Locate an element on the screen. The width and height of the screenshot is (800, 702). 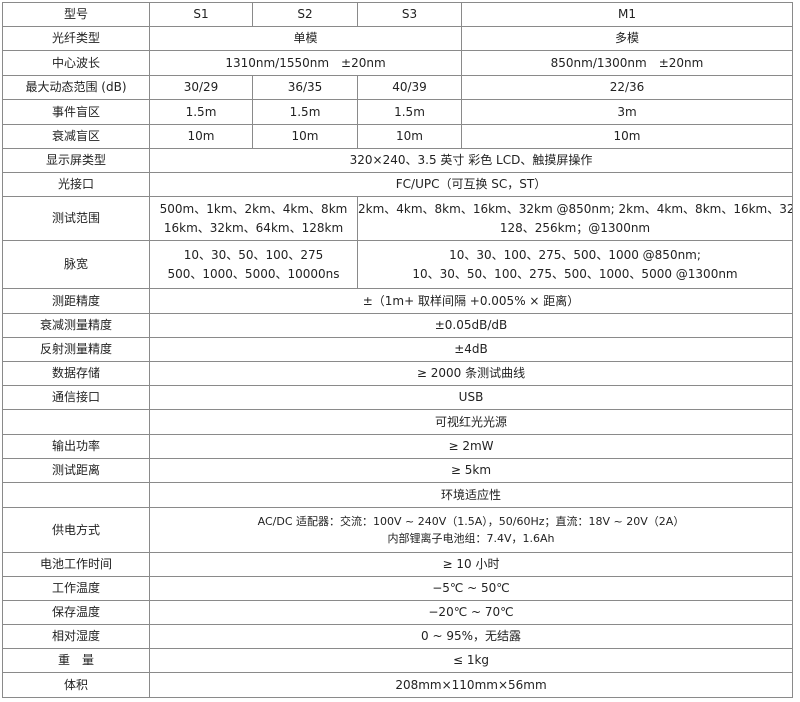
row: 最大动态范围 (dB) 30/29 36/35 40/39 22/36 is located at coordinates (397, 87).